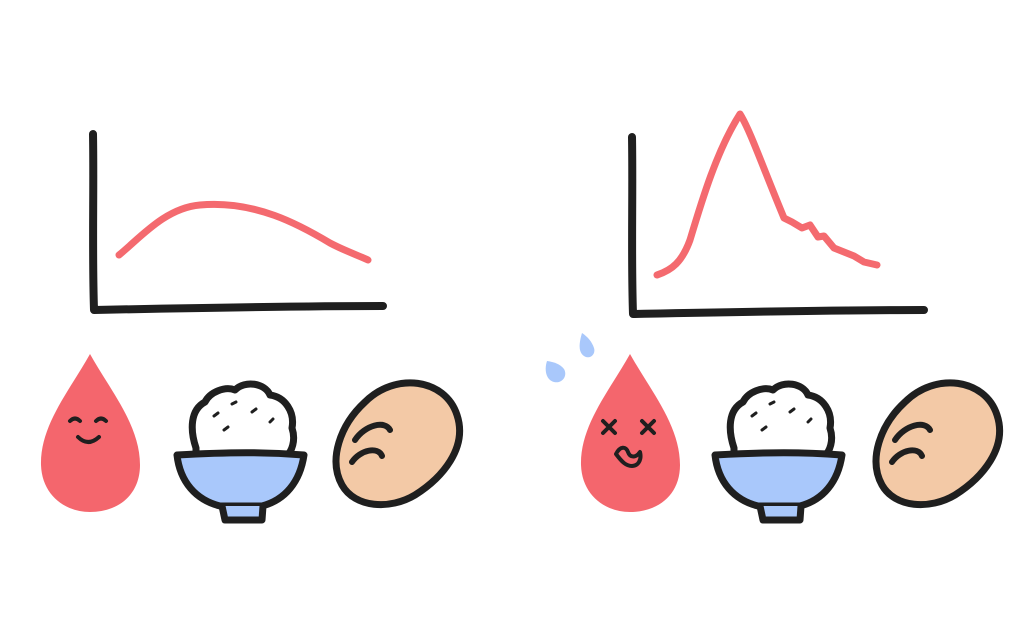  I want to click on smiling-face-icon, so click(88, 430).